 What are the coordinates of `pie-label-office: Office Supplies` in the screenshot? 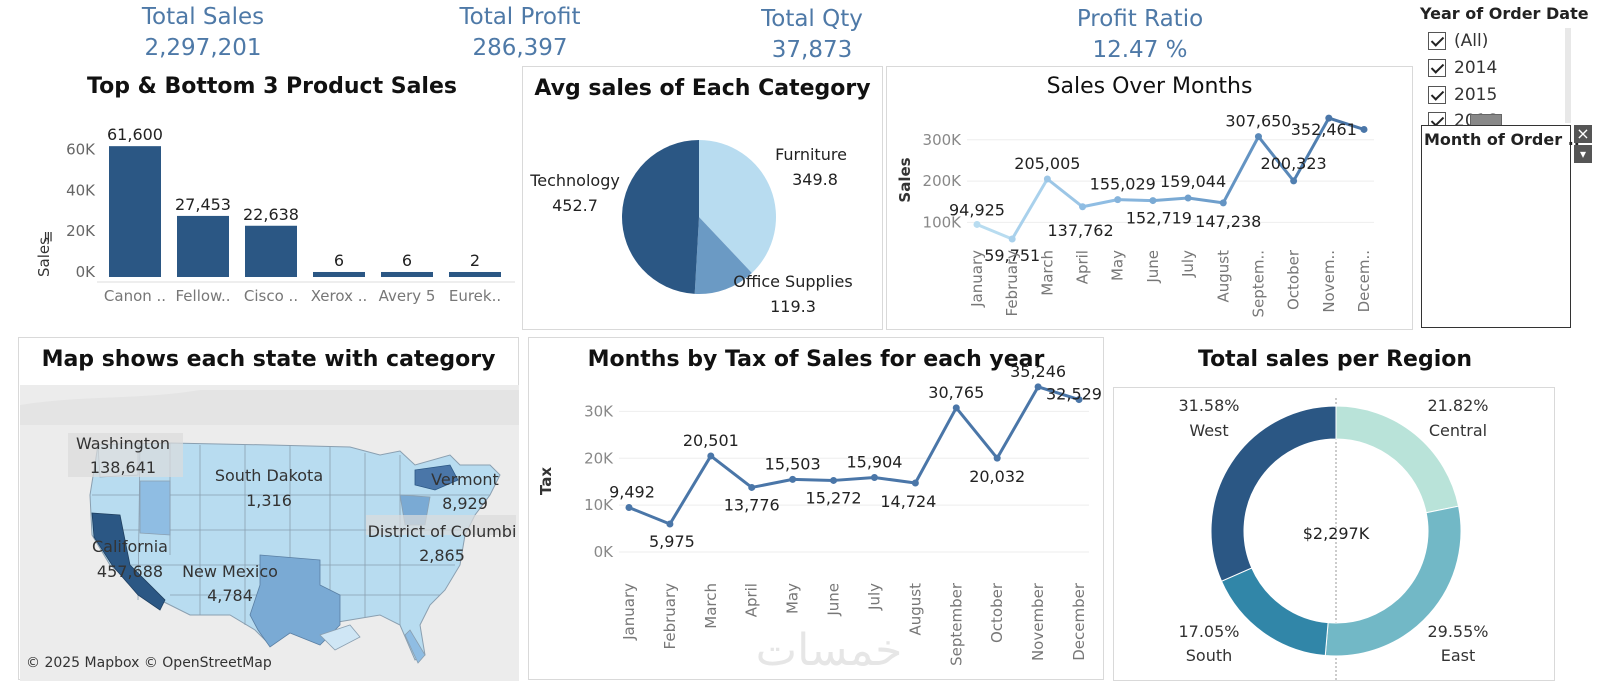 It's located at (792, 281).